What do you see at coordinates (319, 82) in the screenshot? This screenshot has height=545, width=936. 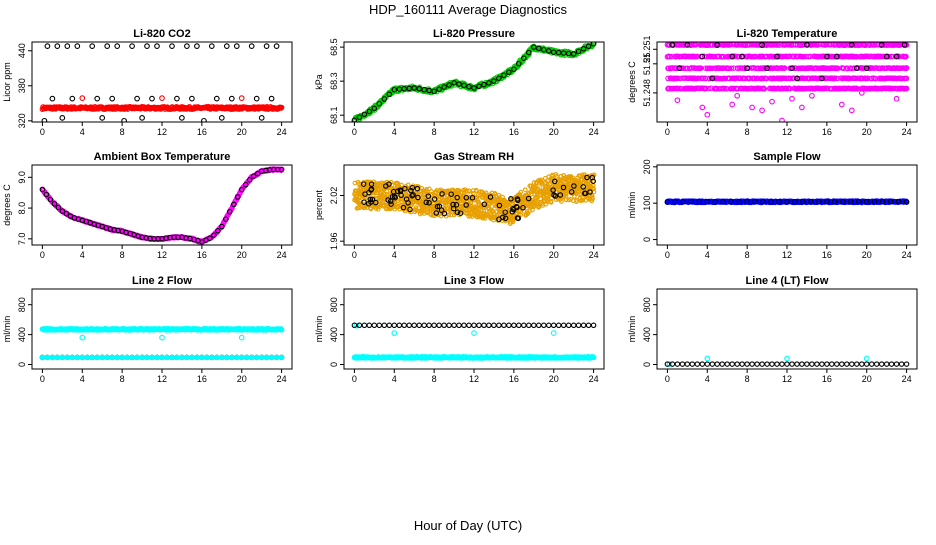 I see `y-axis-label: kPa` at bounding box center [319, 82].